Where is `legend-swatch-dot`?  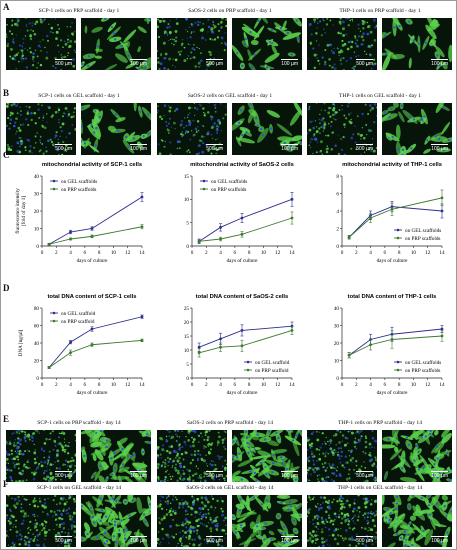 legend-swatch-dot is located at coordinates (204, 181).